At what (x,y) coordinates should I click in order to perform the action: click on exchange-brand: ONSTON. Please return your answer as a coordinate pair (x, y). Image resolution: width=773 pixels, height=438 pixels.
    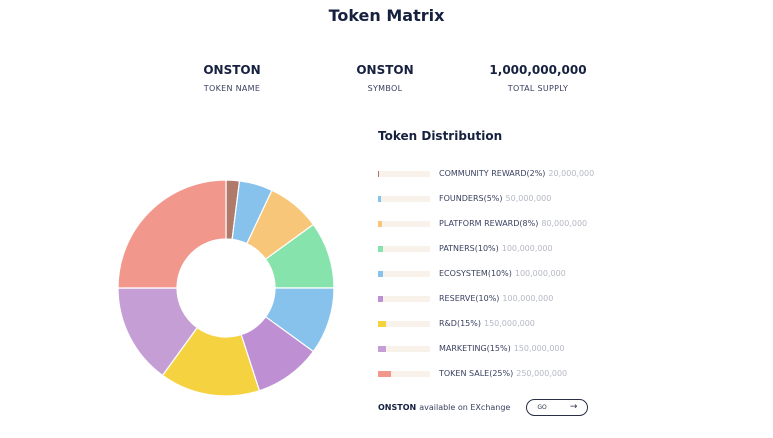
    Looking at the image, I should click on (397, 407).